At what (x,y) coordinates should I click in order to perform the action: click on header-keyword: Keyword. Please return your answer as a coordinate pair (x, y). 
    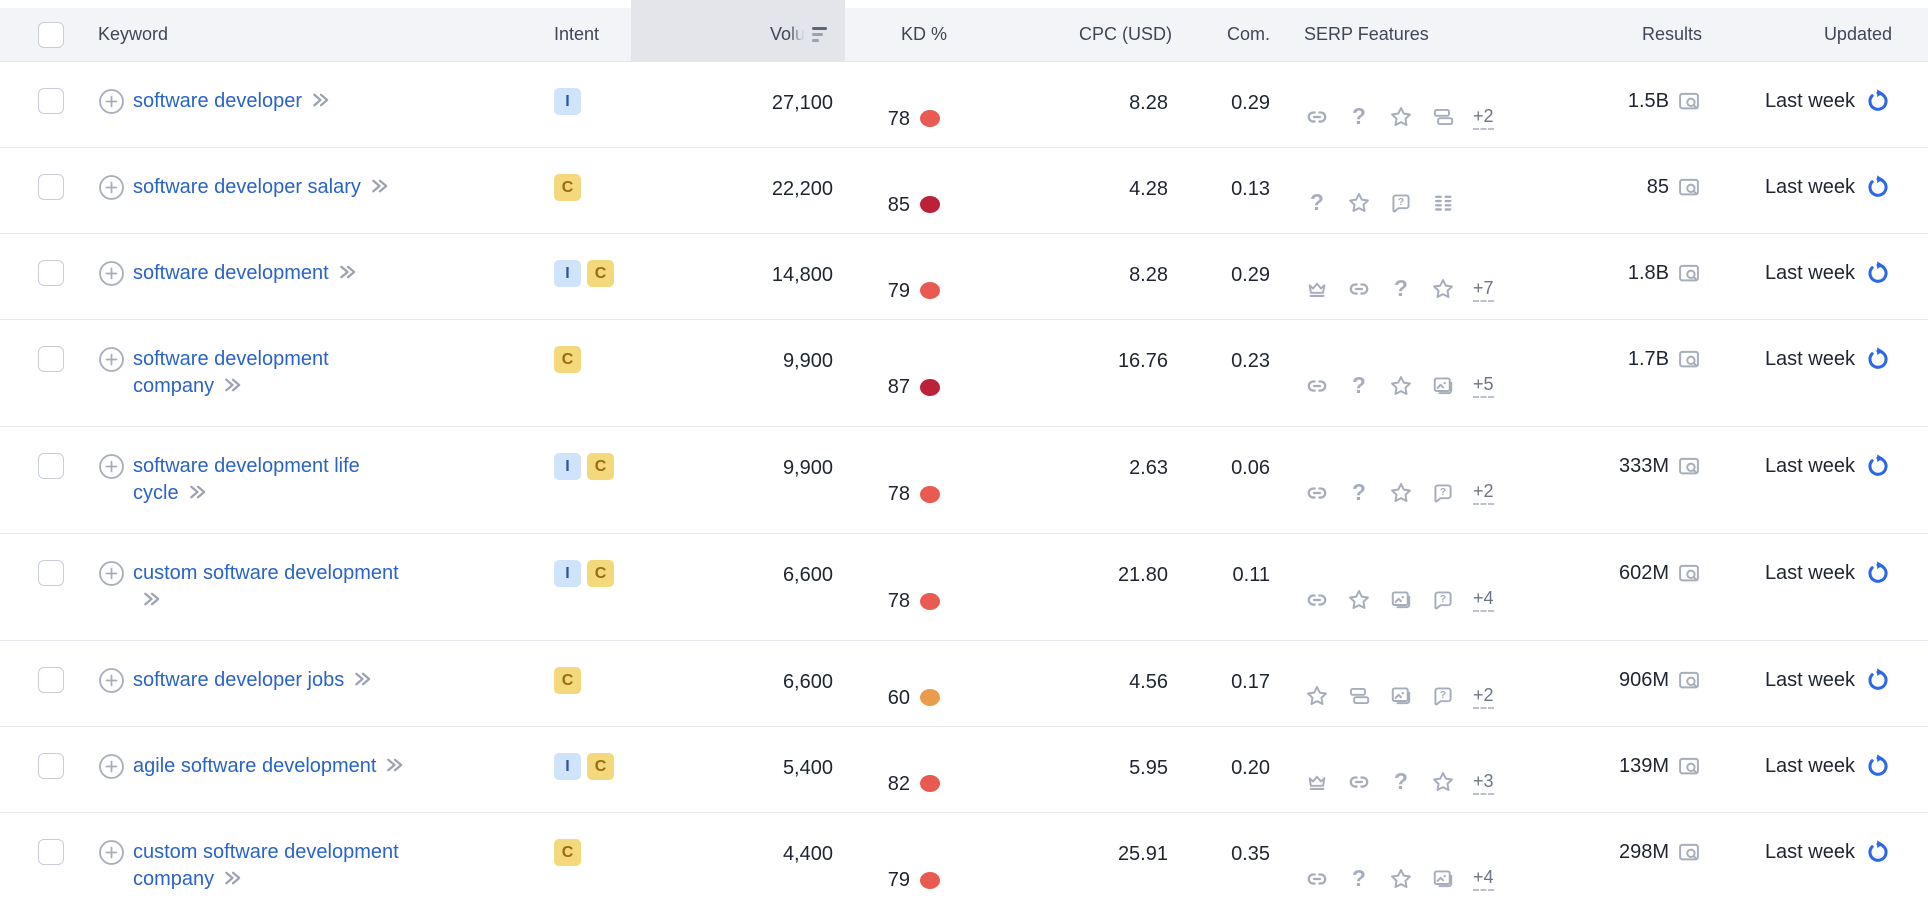
    Looking at the image, I should click on (315, 34).